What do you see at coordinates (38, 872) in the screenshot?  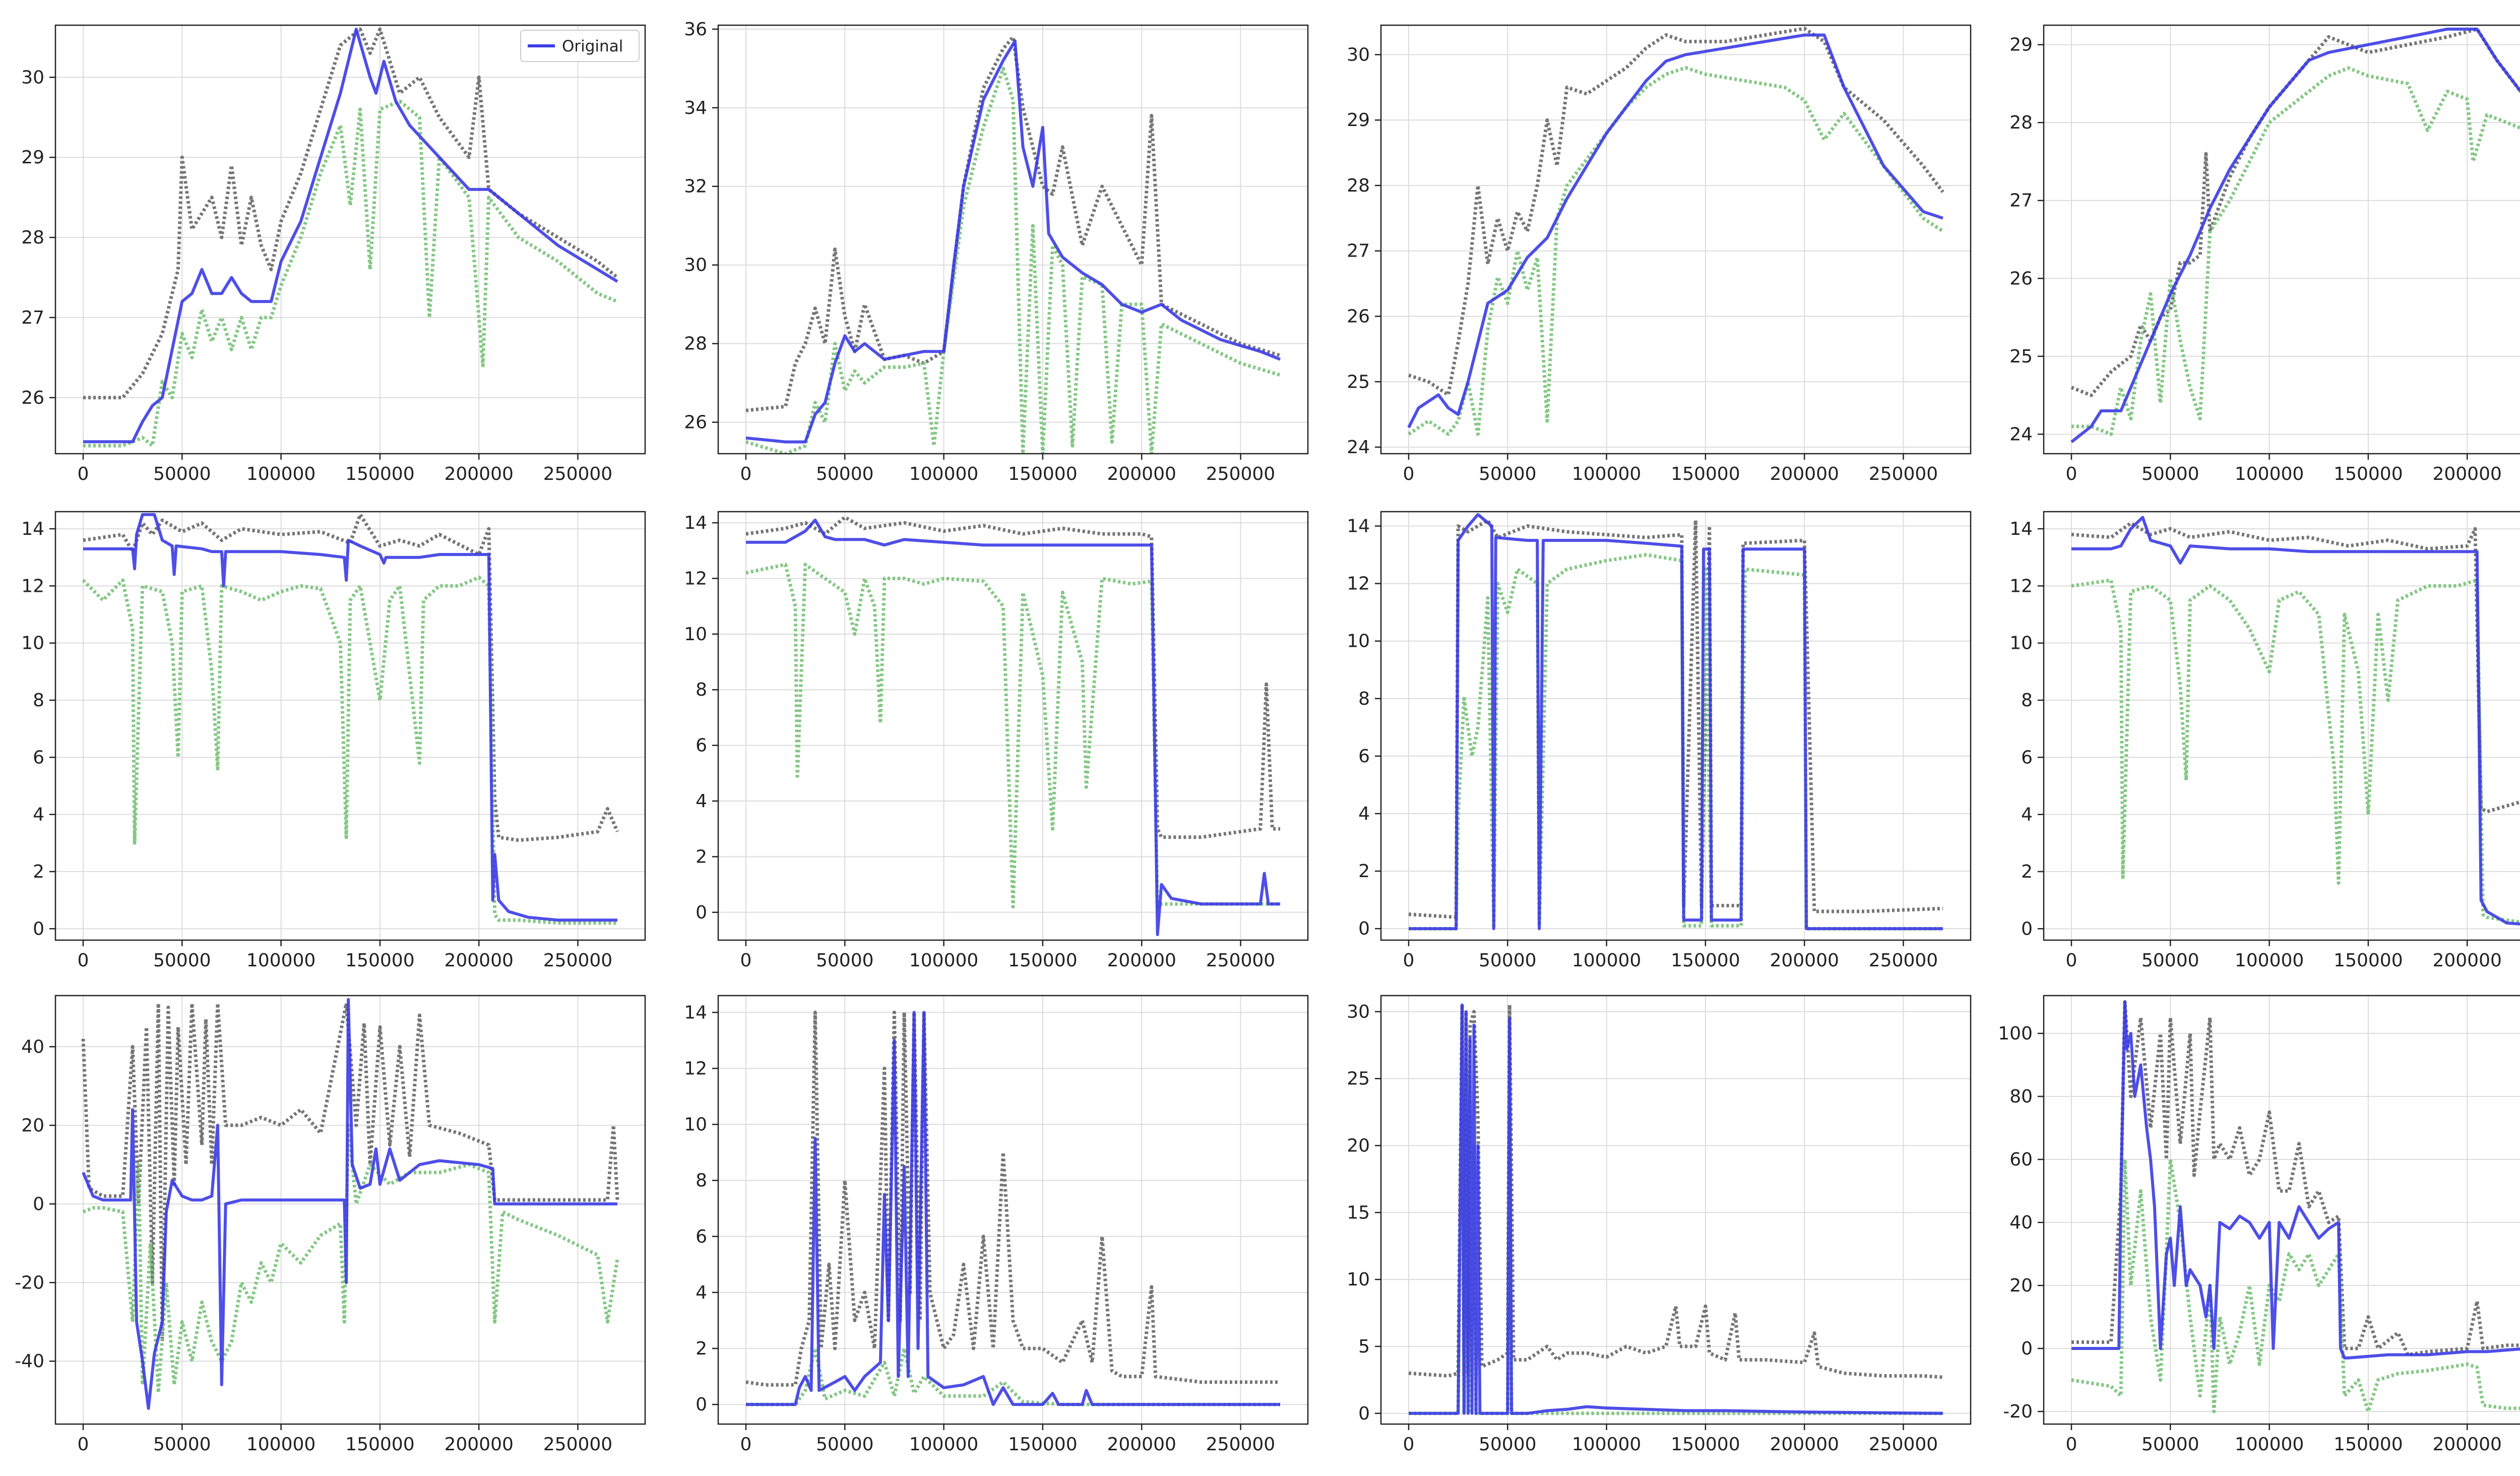 I see `y-tick-label: 2` at bounding box center [38, 872].